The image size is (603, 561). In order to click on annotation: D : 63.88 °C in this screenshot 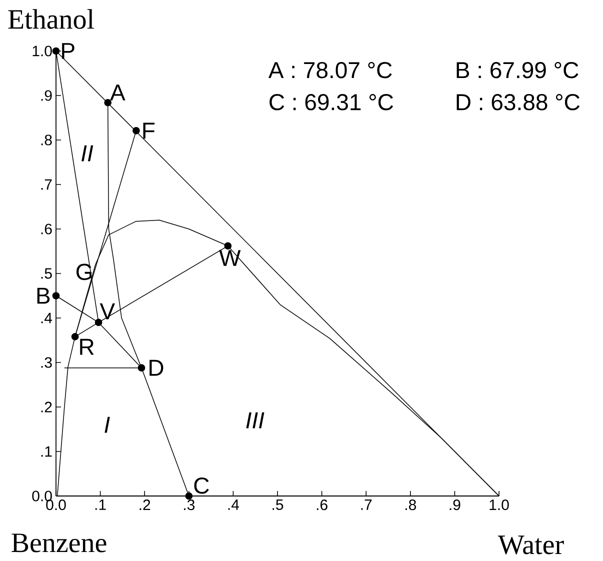, I will do `click(518, 102)`.